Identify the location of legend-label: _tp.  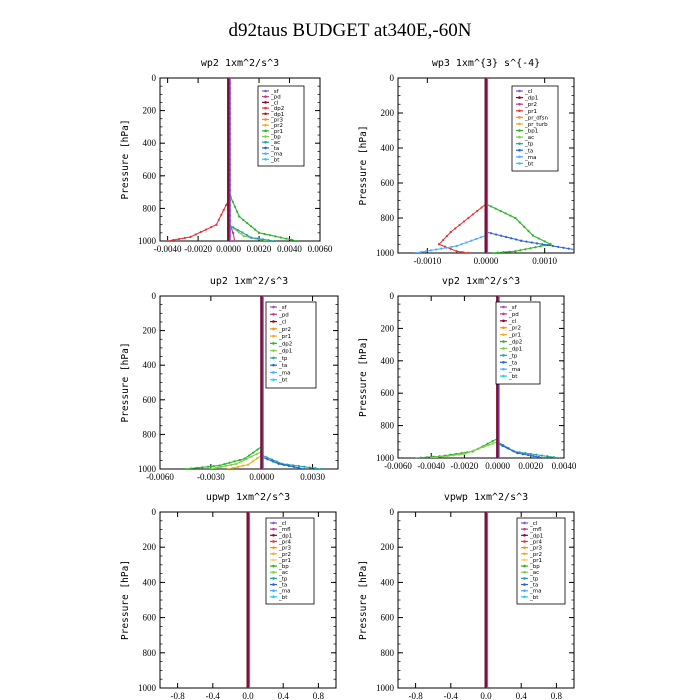
(283, 579).